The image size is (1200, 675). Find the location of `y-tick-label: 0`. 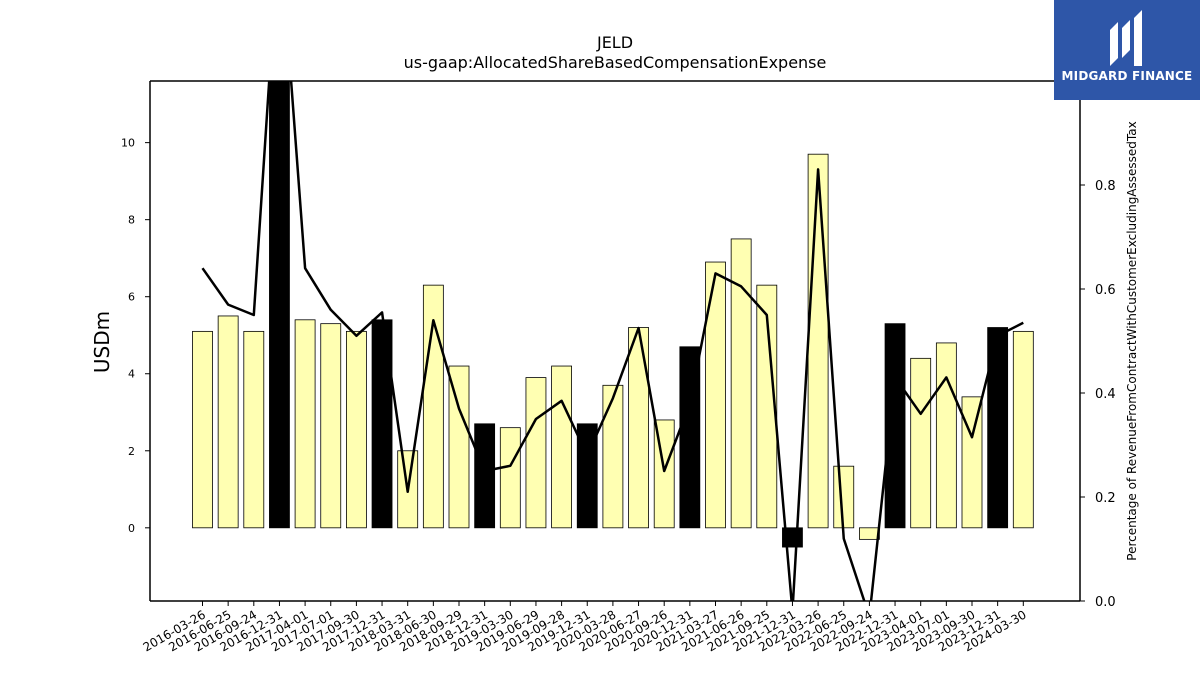

y-tick-label: 0 is located at coordinates (131, 528).